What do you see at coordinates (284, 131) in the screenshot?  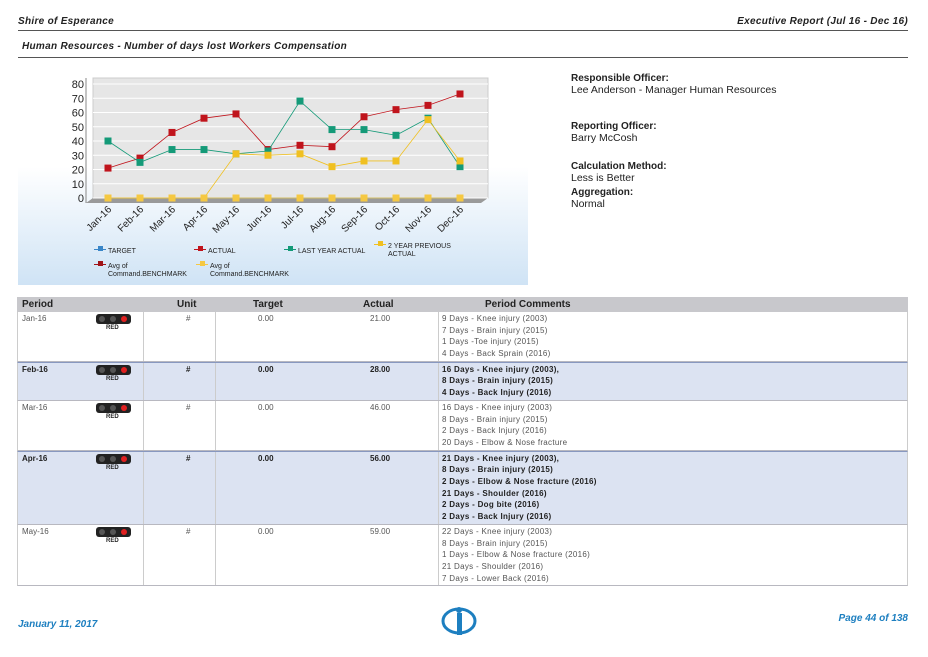 I see `series-line` at bounding box center [284, 131].